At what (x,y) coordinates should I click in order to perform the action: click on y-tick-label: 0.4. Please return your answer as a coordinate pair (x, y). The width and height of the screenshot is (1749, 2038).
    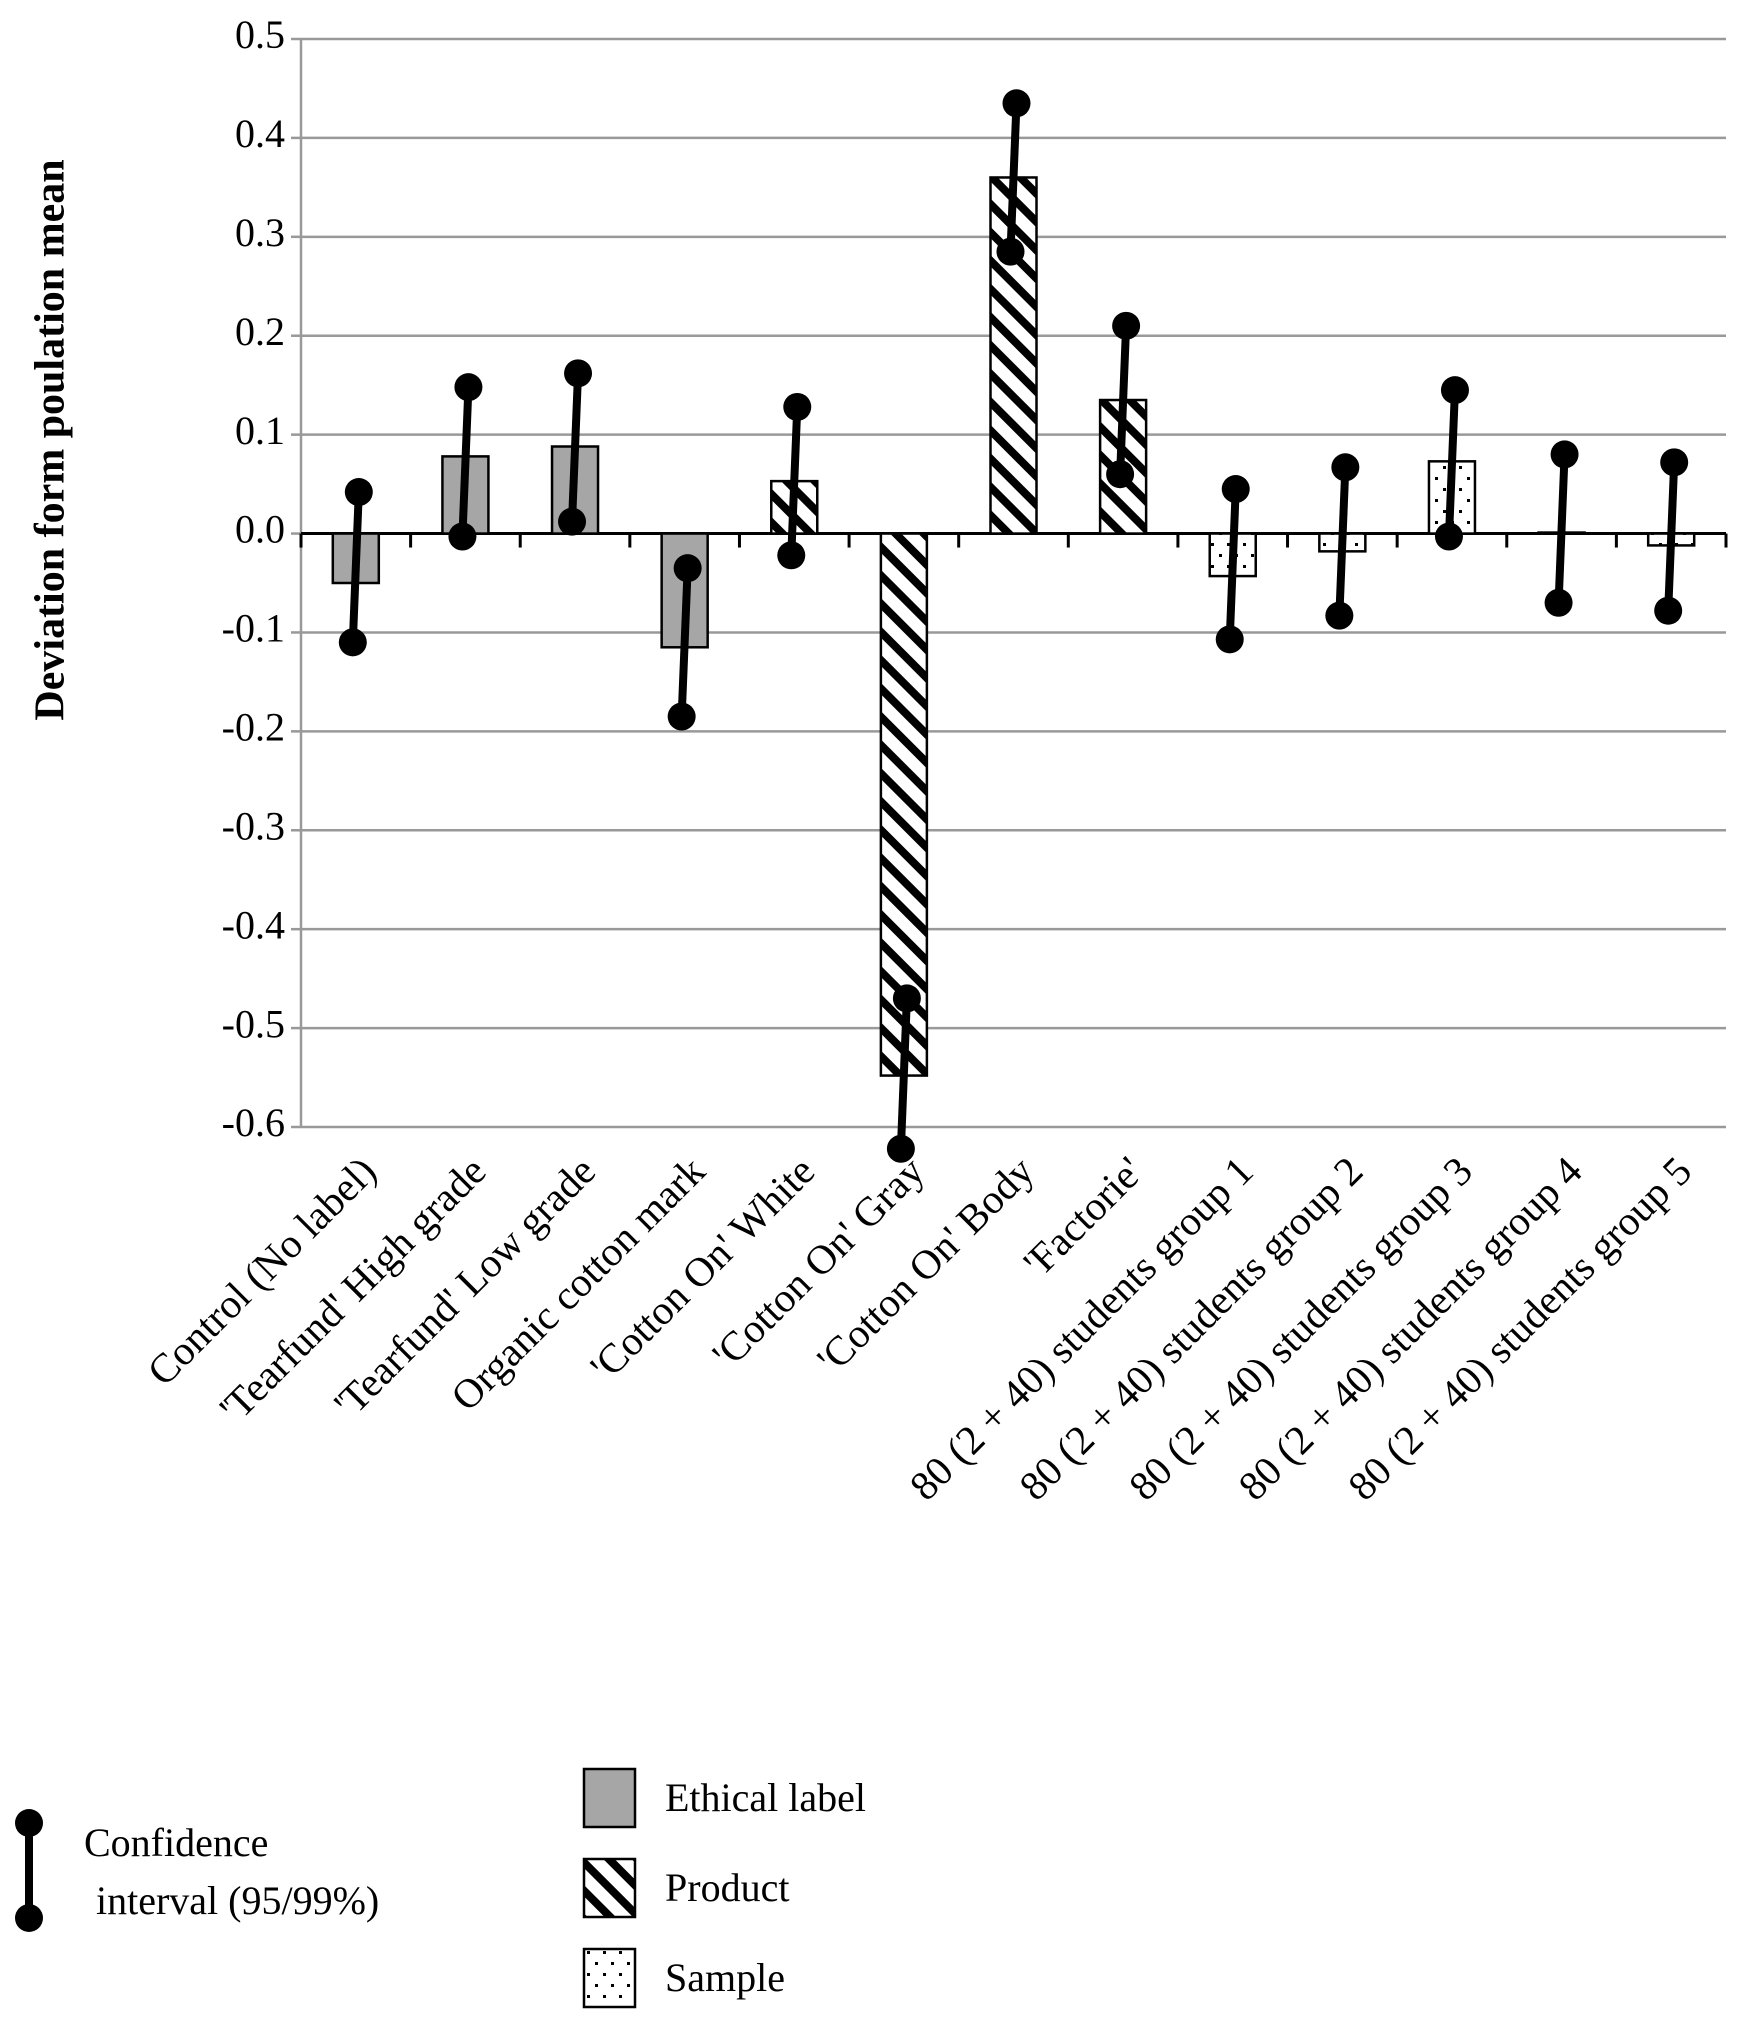
    Looking at the image, I should click on (260, 133).